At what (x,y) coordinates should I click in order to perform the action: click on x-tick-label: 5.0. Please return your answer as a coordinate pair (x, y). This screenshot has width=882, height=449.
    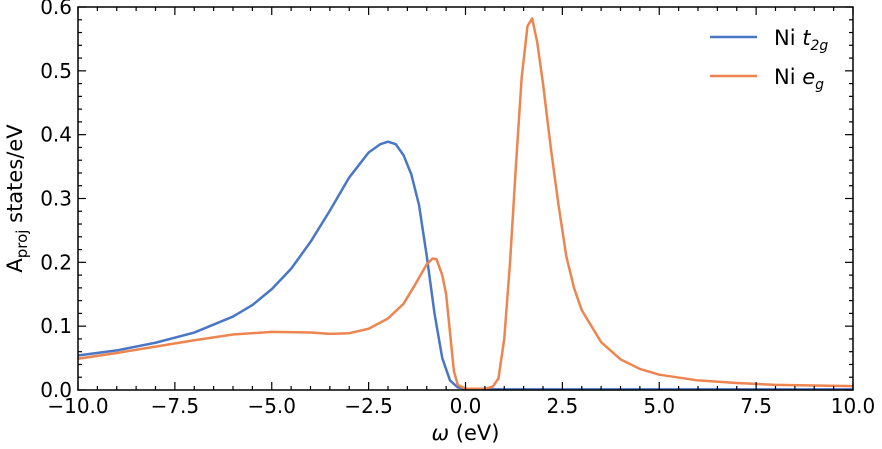
    Looking at the image, I should click on (659, 406).